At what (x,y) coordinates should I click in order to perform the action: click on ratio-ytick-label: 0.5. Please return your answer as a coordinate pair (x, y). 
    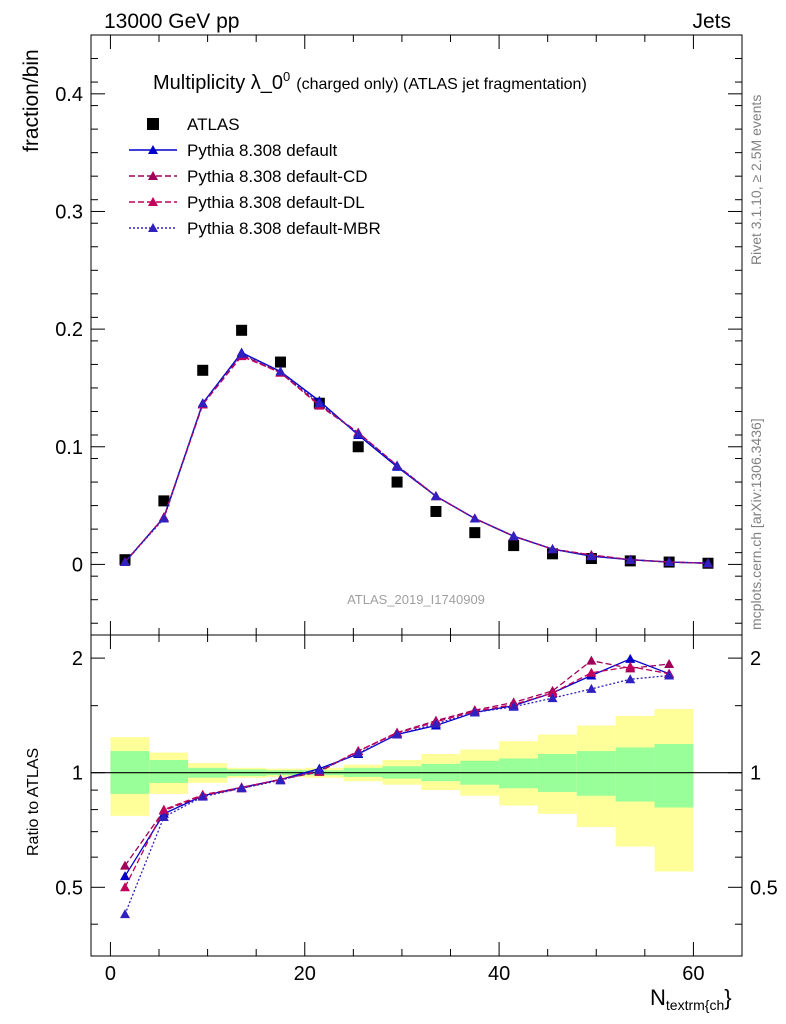
    Looking at the image, I should click on (69, 888).